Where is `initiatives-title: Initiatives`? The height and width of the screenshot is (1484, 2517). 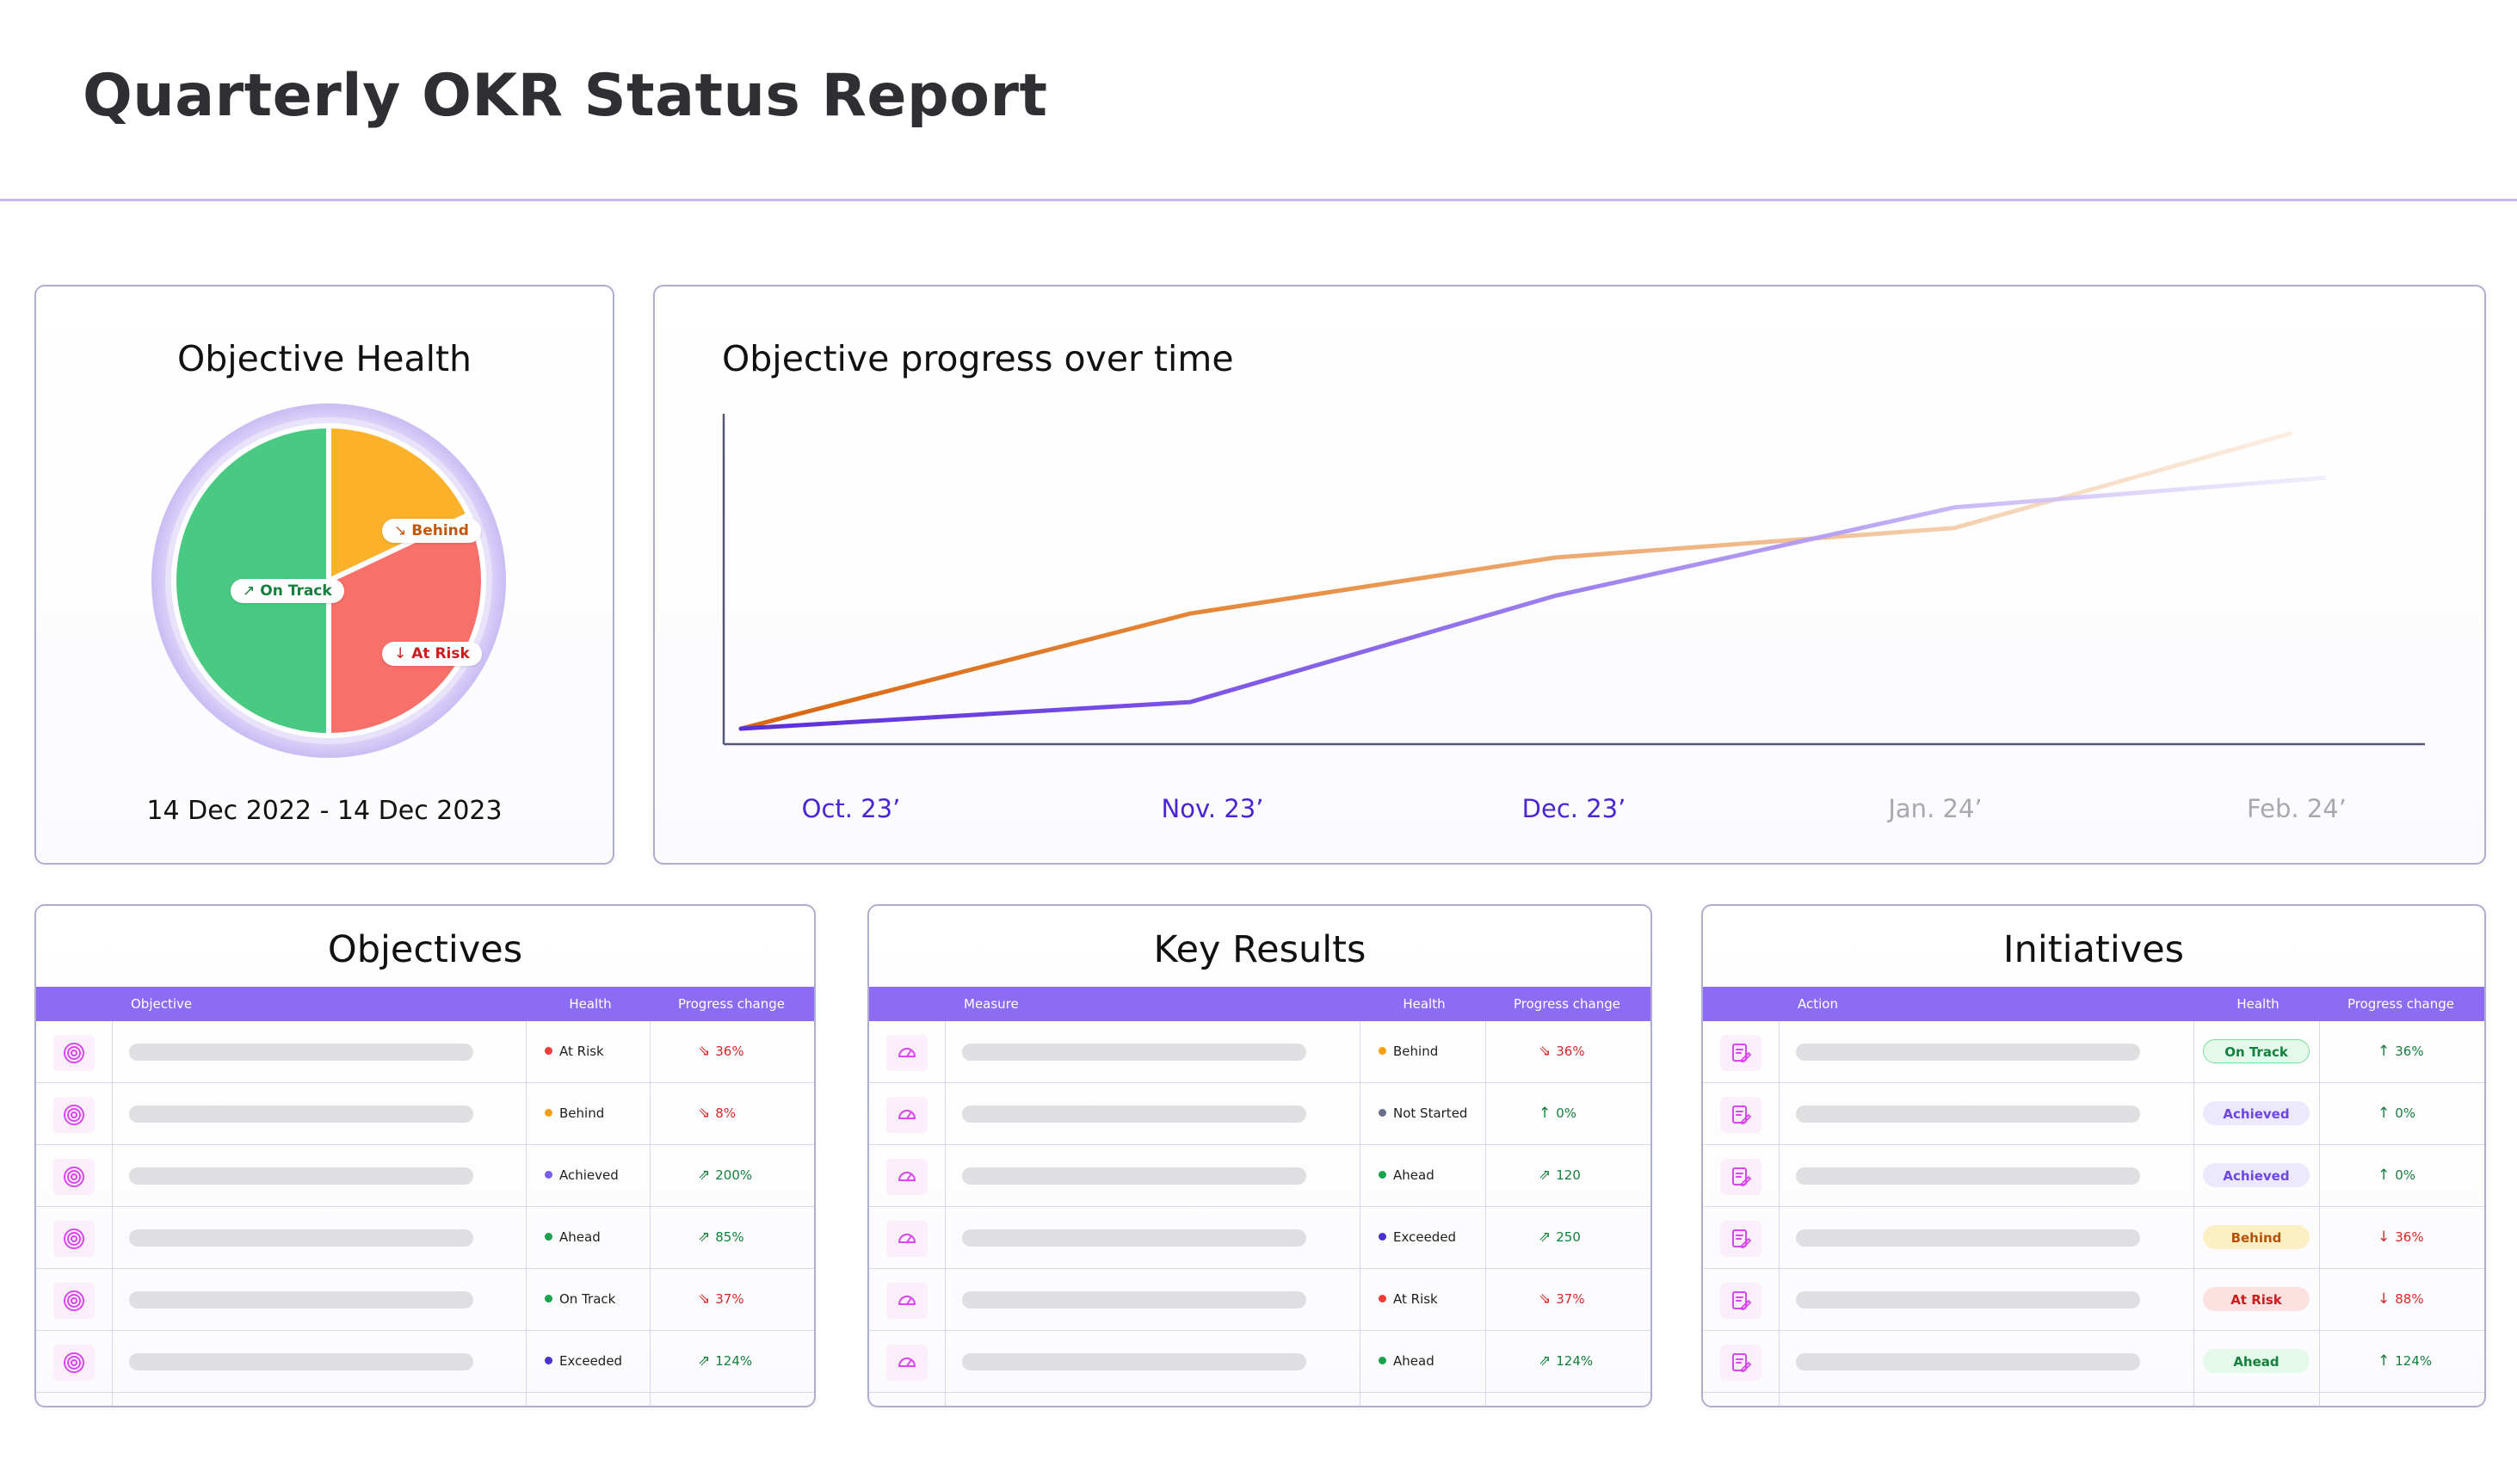 initiatives-title: Initiatives is located at coordinates (2093, 950).